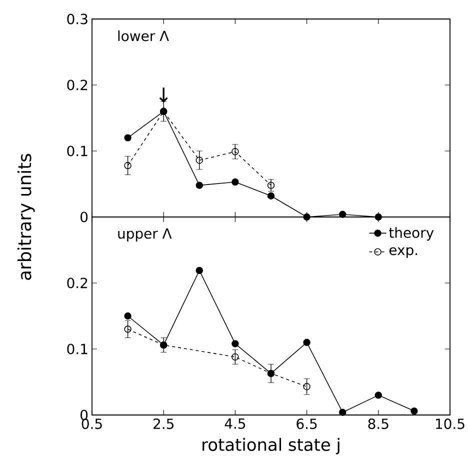 The width and height of the screenshot is (469, 475). Describe the element at coordinates (163, 95) in the screenshot. I see `annotation: ↓` at that location.